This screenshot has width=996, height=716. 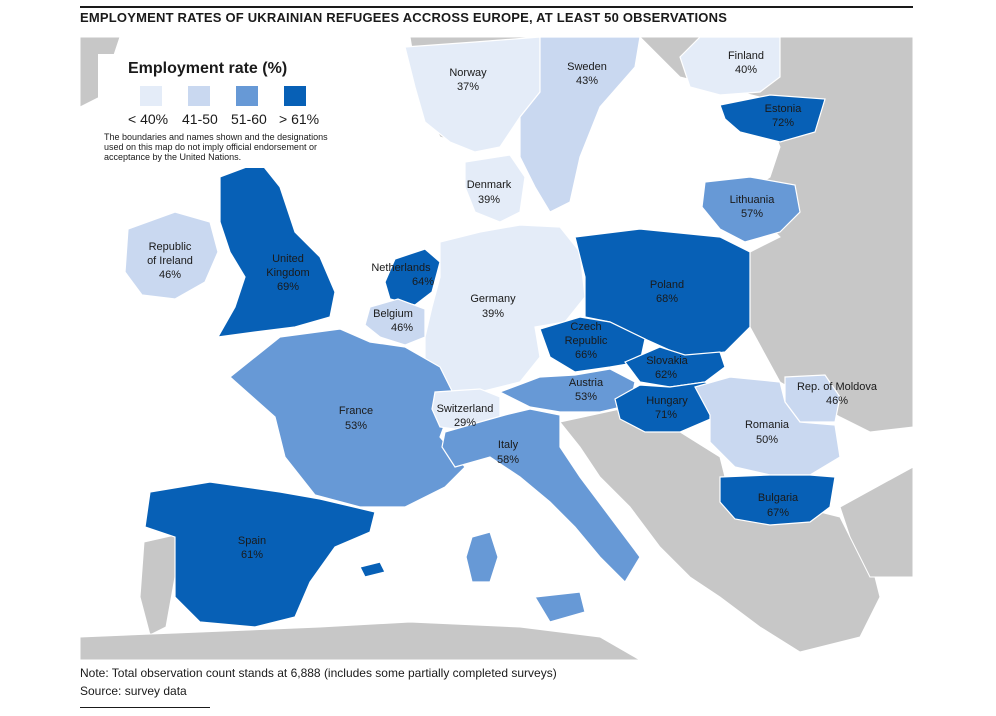 I want to click on label-czech-value: 66%, so click(x=586, y=355).